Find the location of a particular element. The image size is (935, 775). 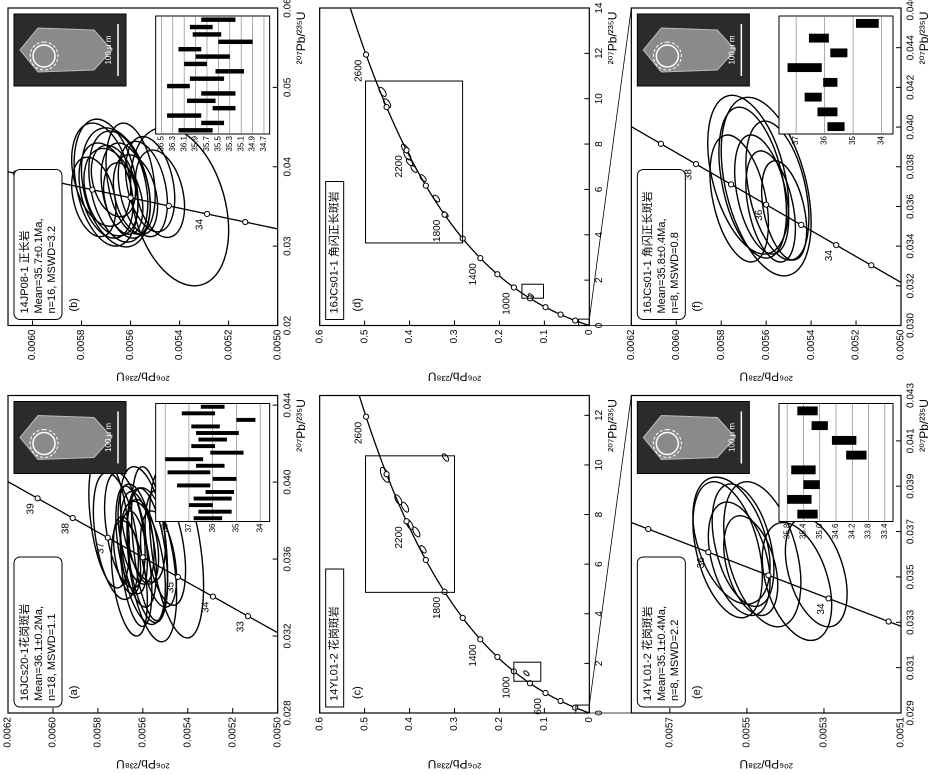

y-tick-label: 0.0056 is located at coordinates (130, 344).